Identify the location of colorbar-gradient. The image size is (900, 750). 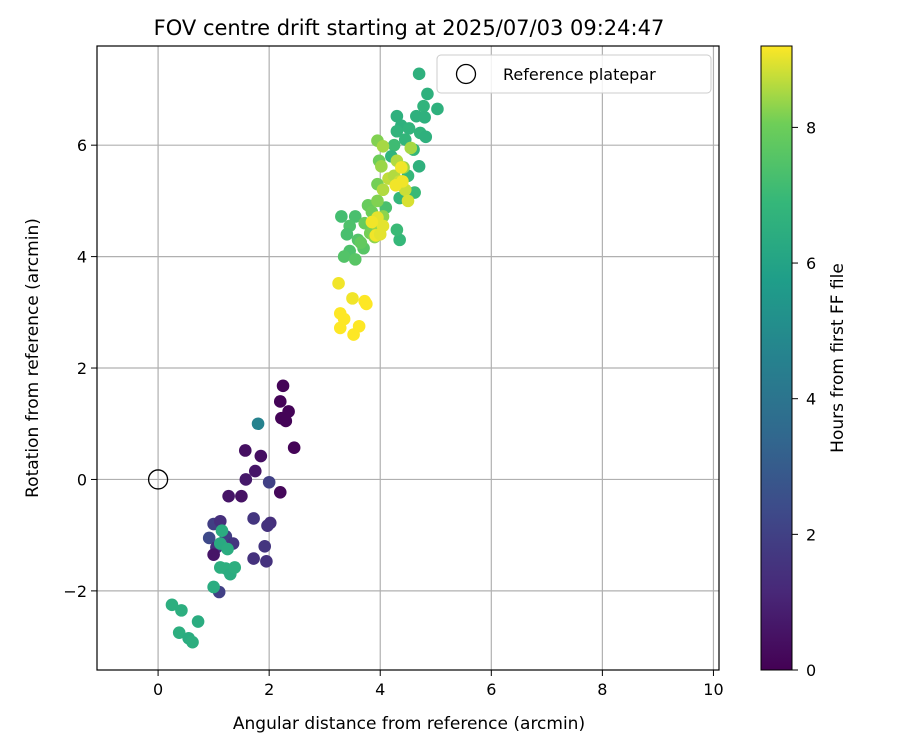
(776, 358).